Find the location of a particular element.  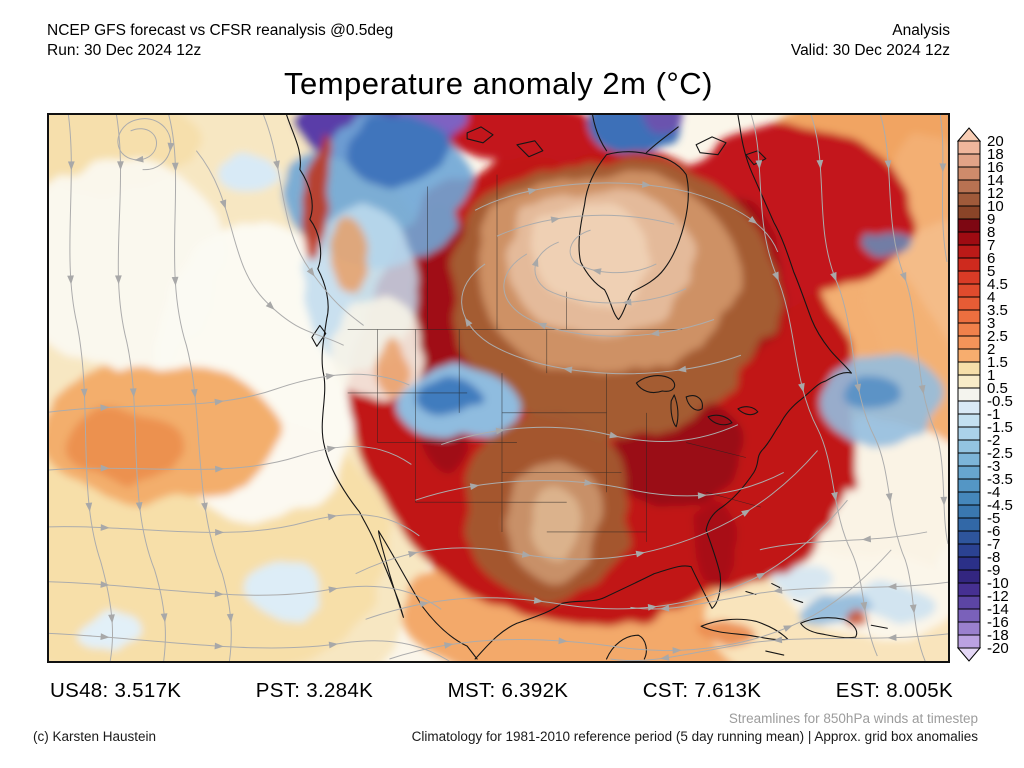

colorbar-tick-label: 3 is located at coordinates (991, 323).